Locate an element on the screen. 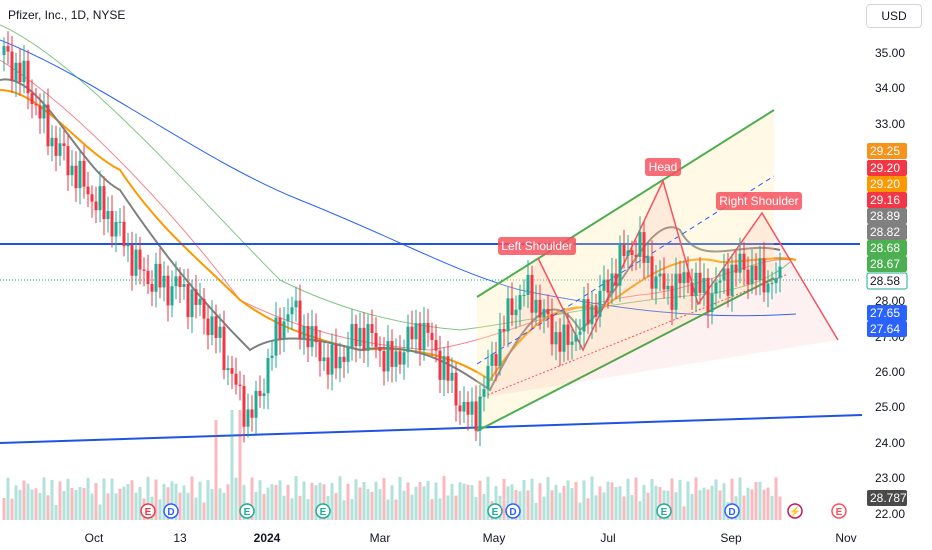 The height and width of the screenshot is (550, 932). y-tick-label: 28.00 is located at coordinates (890, 301).